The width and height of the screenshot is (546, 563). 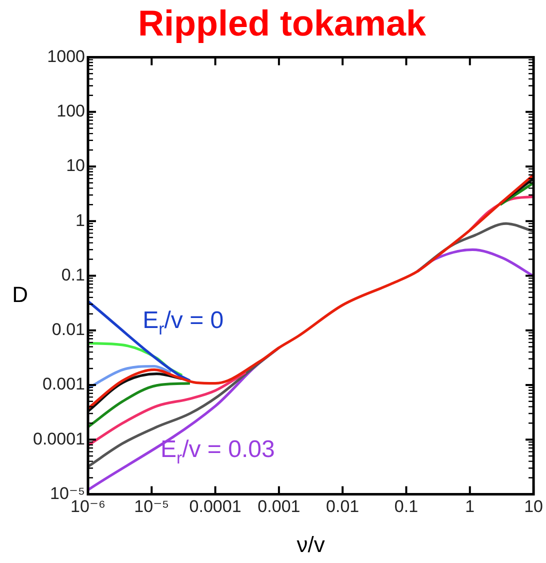 What do you see at coordinates (66, 56) in the screenshot?
I see `y-tick-label: 1000` at bounding box center [66, 56].